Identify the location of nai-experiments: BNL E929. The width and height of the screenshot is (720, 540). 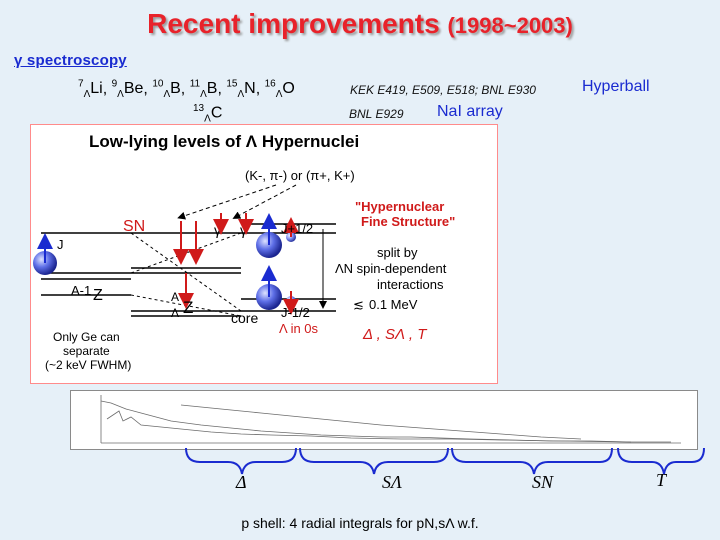
(376, 114).